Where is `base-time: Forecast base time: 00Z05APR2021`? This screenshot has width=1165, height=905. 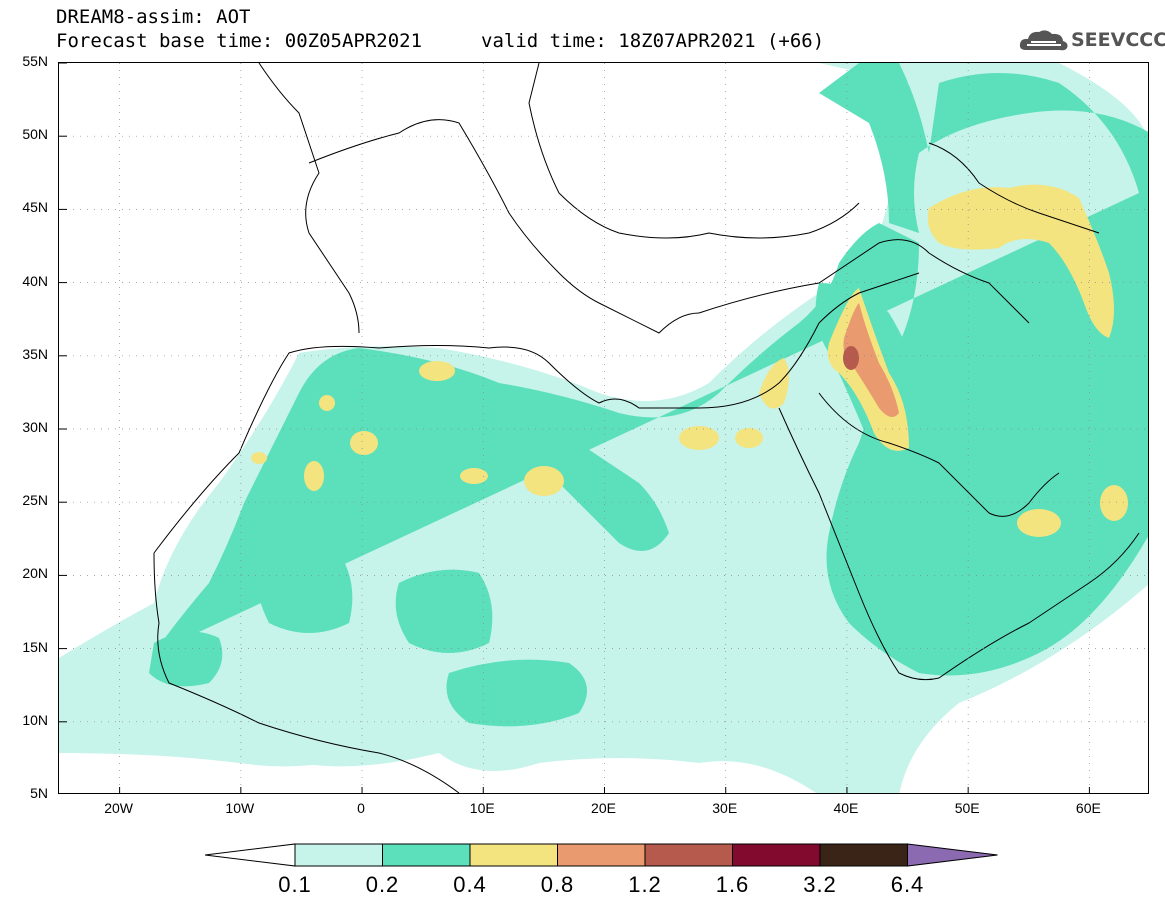
base-time: Forecast base time: 00Z05APR2021 is located at coordinates (239, 41).